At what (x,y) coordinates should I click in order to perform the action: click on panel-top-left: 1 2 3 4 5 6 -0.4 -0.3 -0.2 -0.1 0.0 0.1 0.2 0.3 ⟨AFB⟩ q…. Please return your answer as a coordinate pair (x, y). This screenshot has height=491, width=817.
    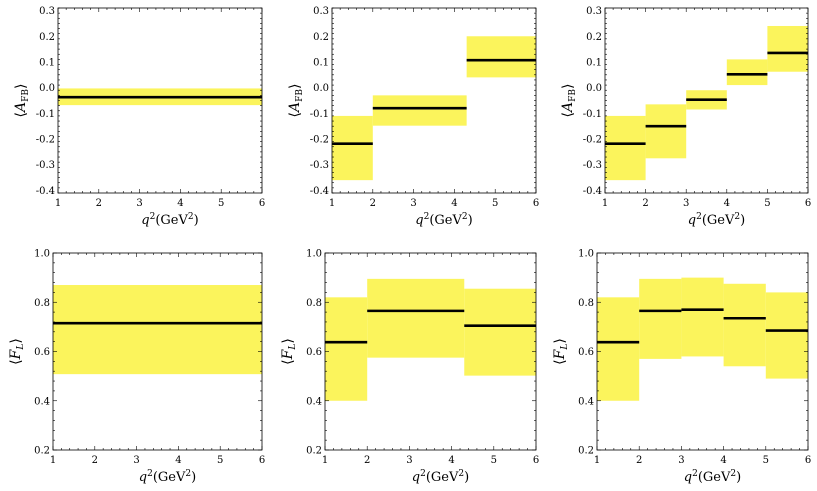
    Looking at the image, I should click on (139, 117).